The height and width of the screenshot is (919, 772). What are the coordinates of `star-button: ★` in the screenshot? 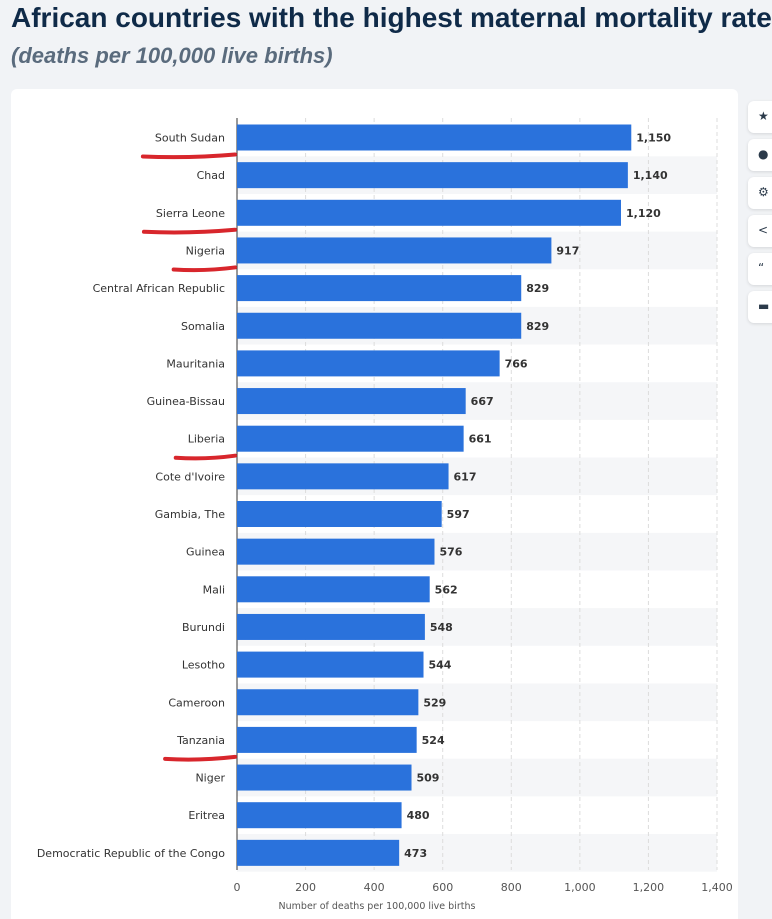 It's located at (760, 117).